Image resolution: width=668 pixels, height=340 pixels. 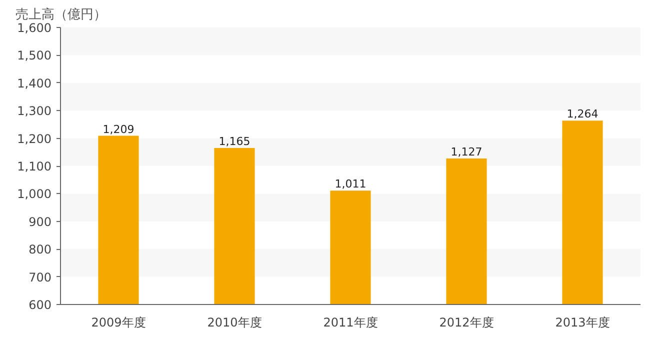 I want to click on data-label: 1,209, so click(x=118, y=129).